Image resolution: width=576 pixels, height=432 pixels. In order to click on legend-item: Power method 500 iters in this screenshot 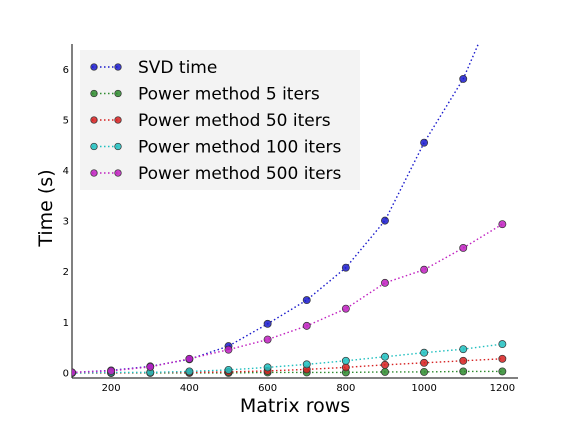, I will do `click(216, 174)`.